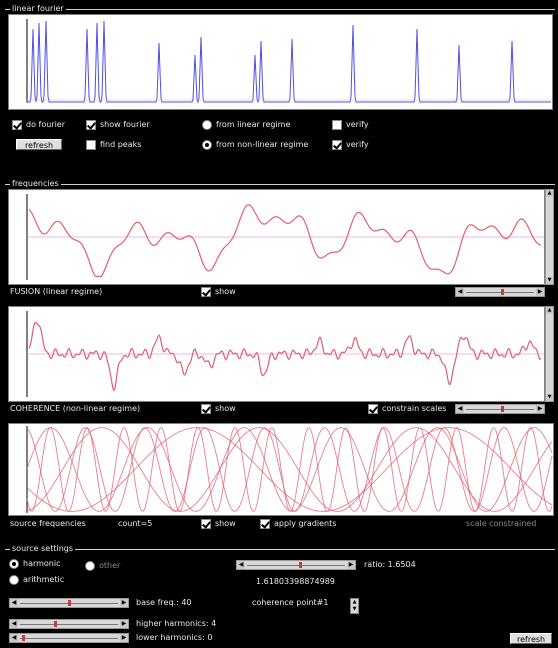  What do you see at coordinates (296, 565) in the screenshot?
I see `ratio-slider: ◀ ▶` at bounding box center [296, 565].